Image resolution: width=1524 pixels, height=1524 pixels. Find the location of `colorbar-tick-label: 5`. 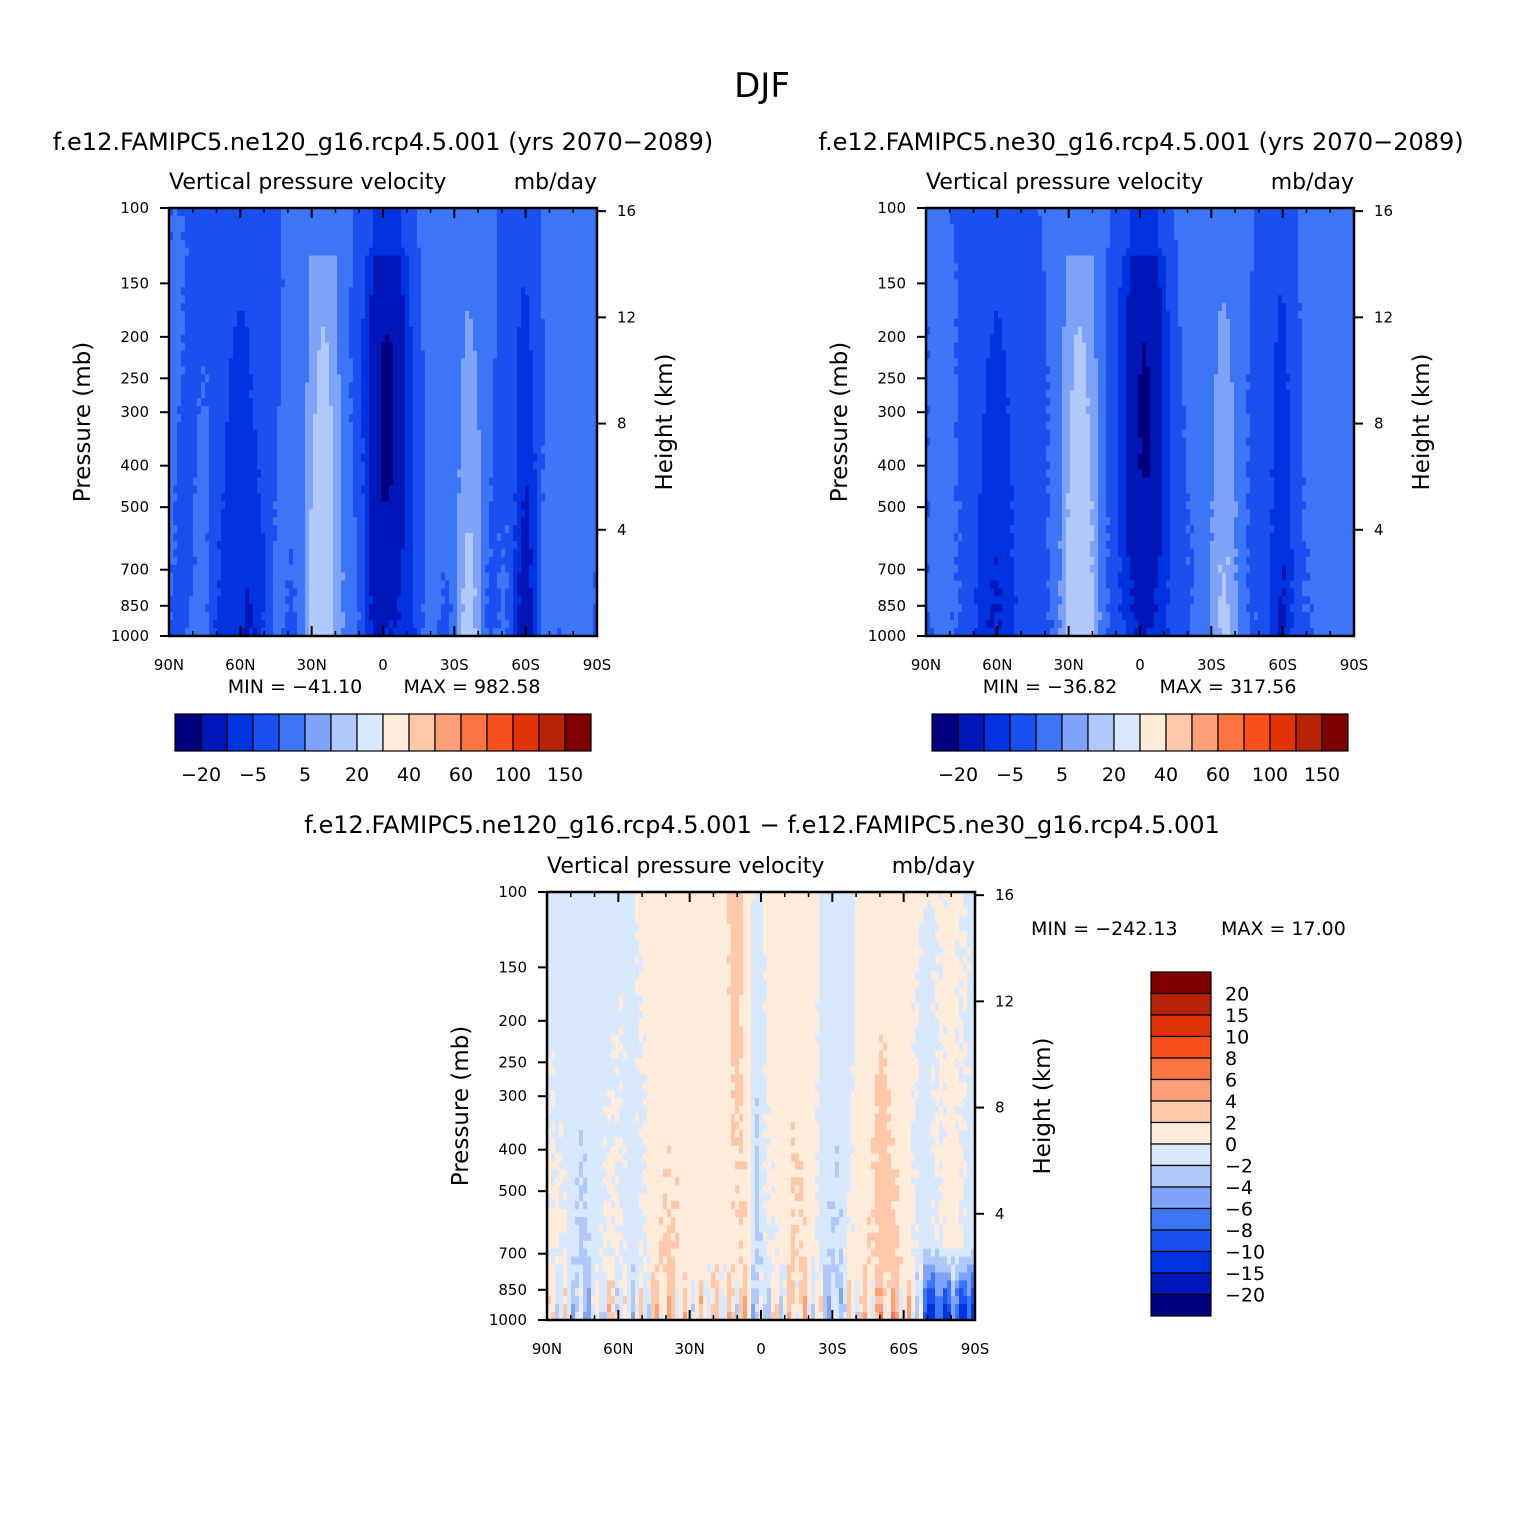

colorbar-tick-label: 5 is located at coordinates (1062, 775).